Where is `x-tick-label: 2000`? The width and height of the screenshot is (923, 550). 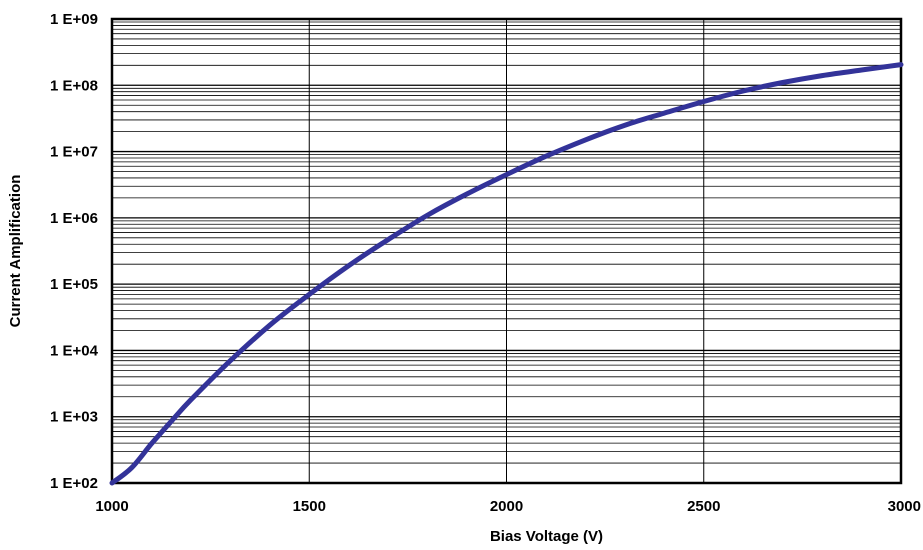
x-tick-label: 2000 is located at coordinates (506, 506).